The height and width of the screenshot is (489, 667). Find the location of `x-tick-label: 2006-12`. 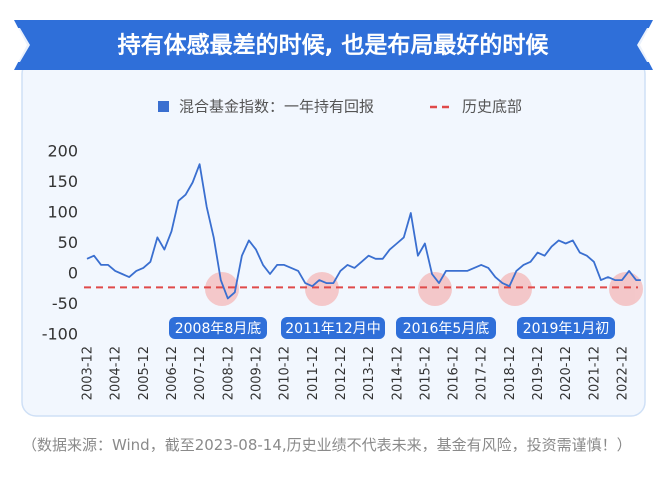

x-tick-label: 2006-12 is located at coordinates (172, 373).